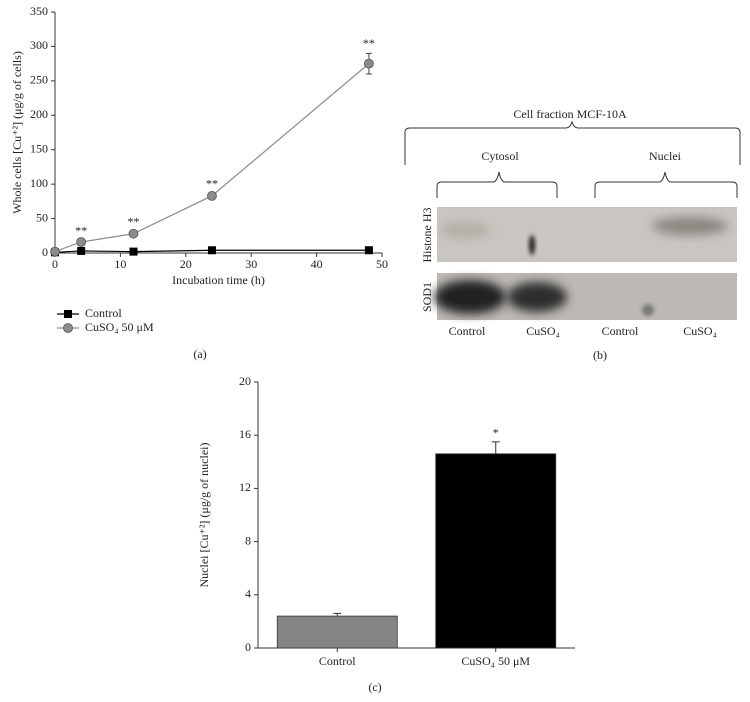 The image size is (750, 702). I want to click on x-tick-label: 50, so click(382, 264).